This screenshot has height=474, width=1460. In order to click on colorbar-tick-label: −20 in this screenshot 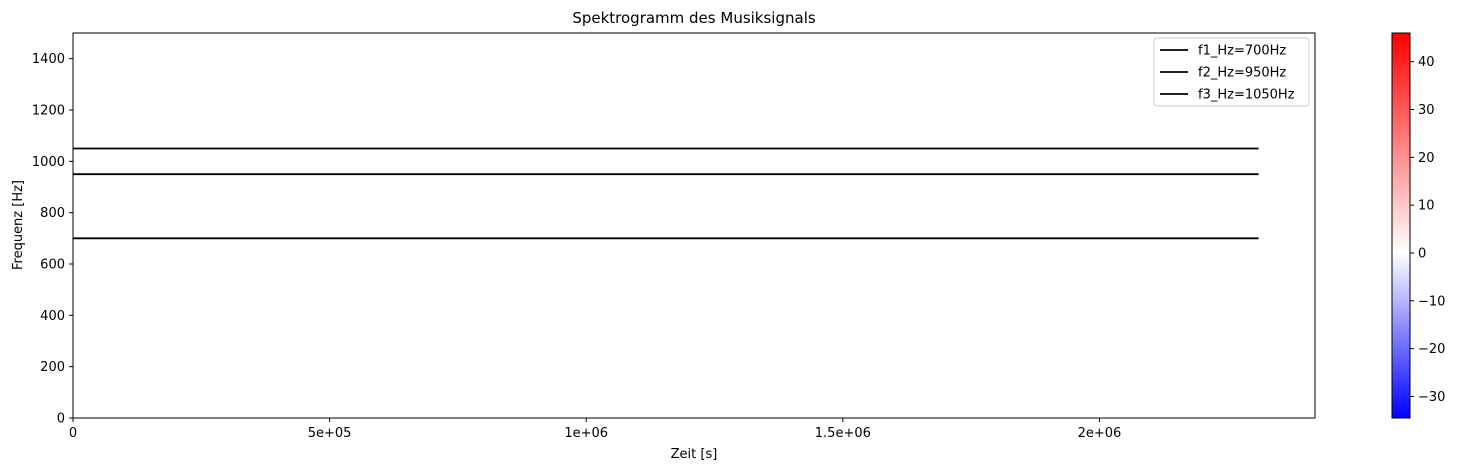, I will do `click(1431, 349)`.